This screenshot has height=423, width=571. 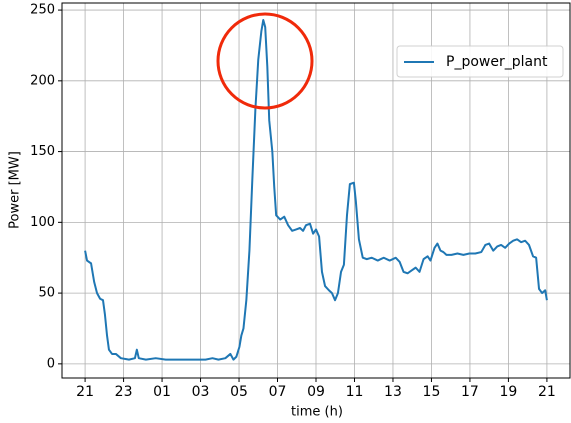 What do you see at coordinates (42, 151) in the screenshot?
I see `y-tick-label: 150` at bounding box center [42, 151].